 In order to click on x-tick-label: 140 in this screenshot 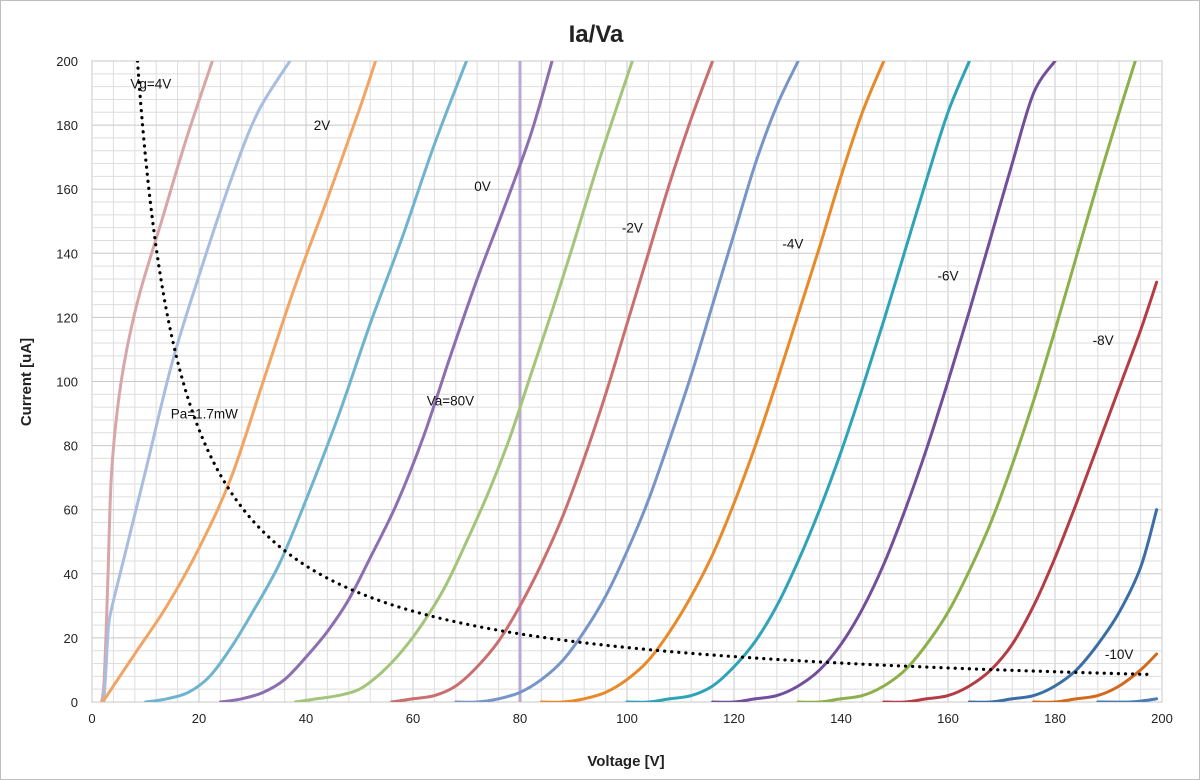, I will do `click(841, 718)`.